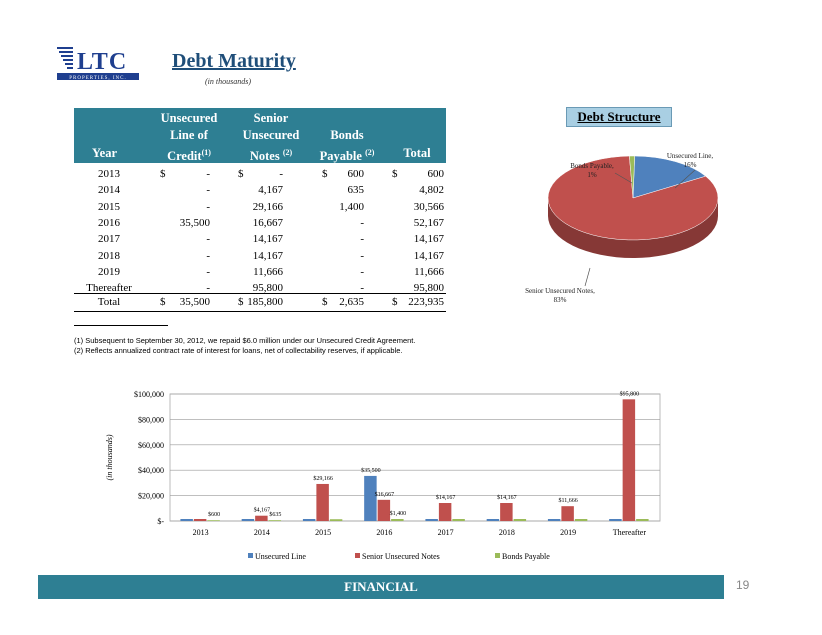 The height and width of the screenshot is (635, 822). I want to click on footer-bar: FINANCIAL, so click(381, 587).